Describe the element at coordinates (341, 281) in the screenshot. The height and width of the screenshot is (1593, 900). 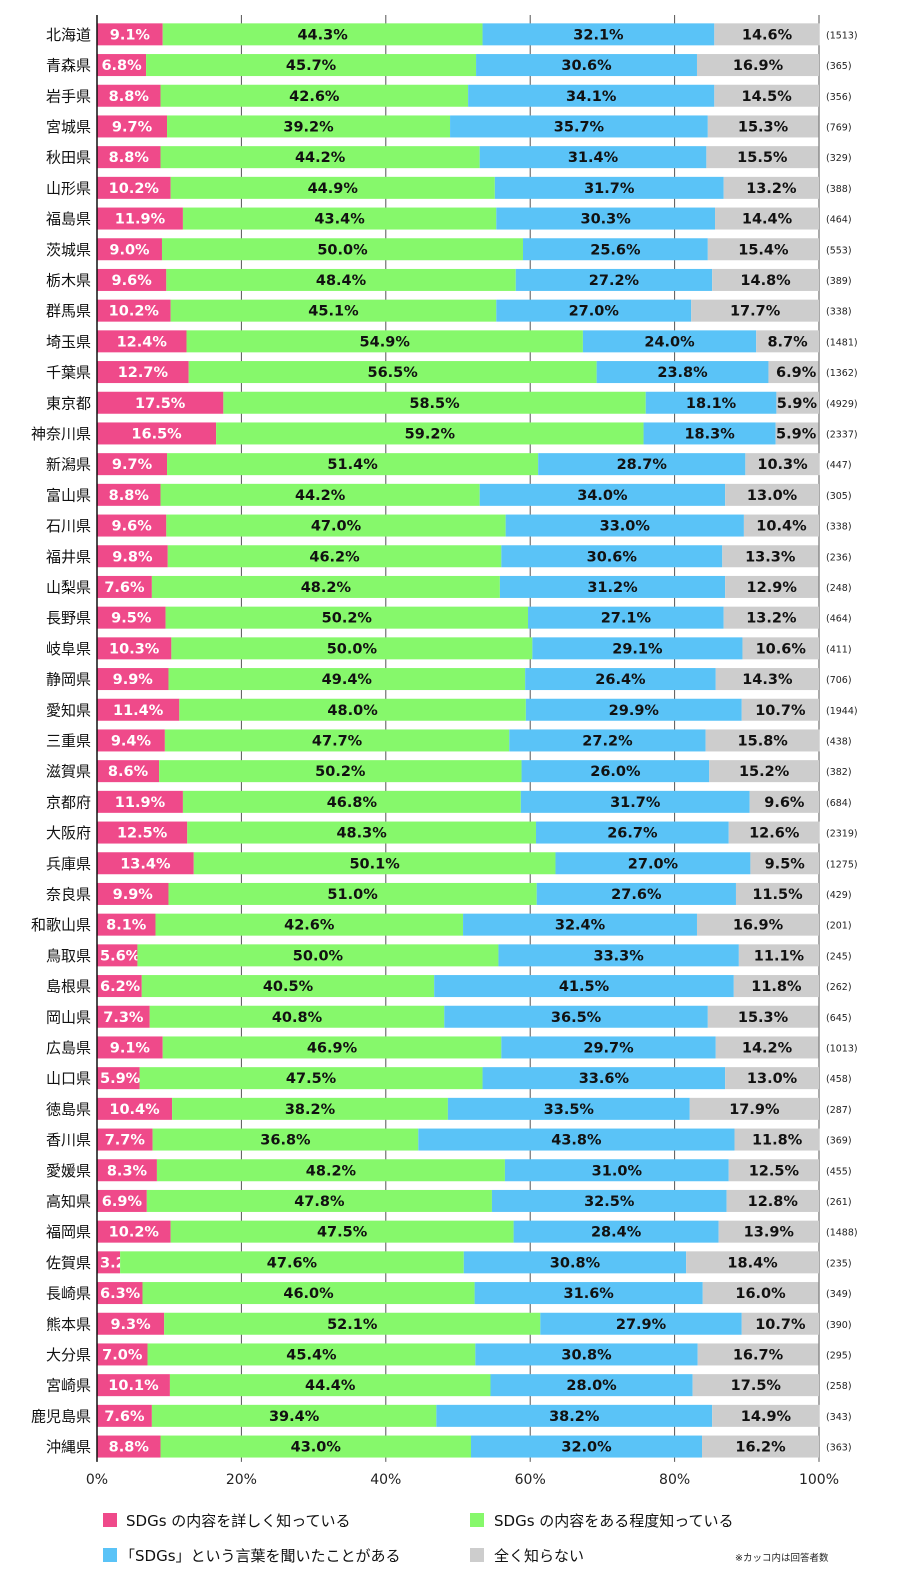
I see `data-label: 48.4%` at that location.